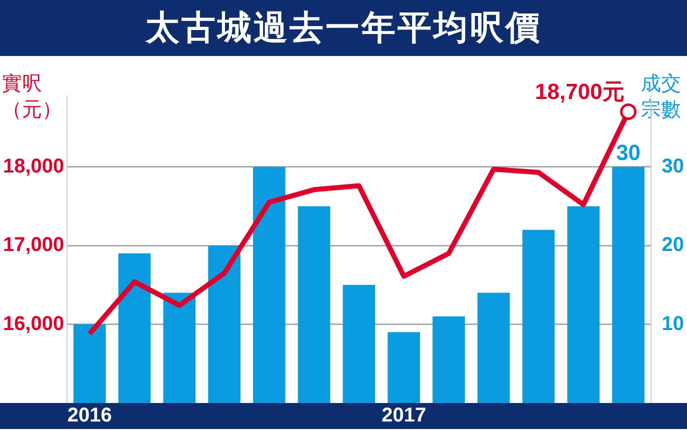  What do you see at coordinates (673, 323) in the screenshot?
I see `y2-tick-label: 10` at bounding box center [673, 323].